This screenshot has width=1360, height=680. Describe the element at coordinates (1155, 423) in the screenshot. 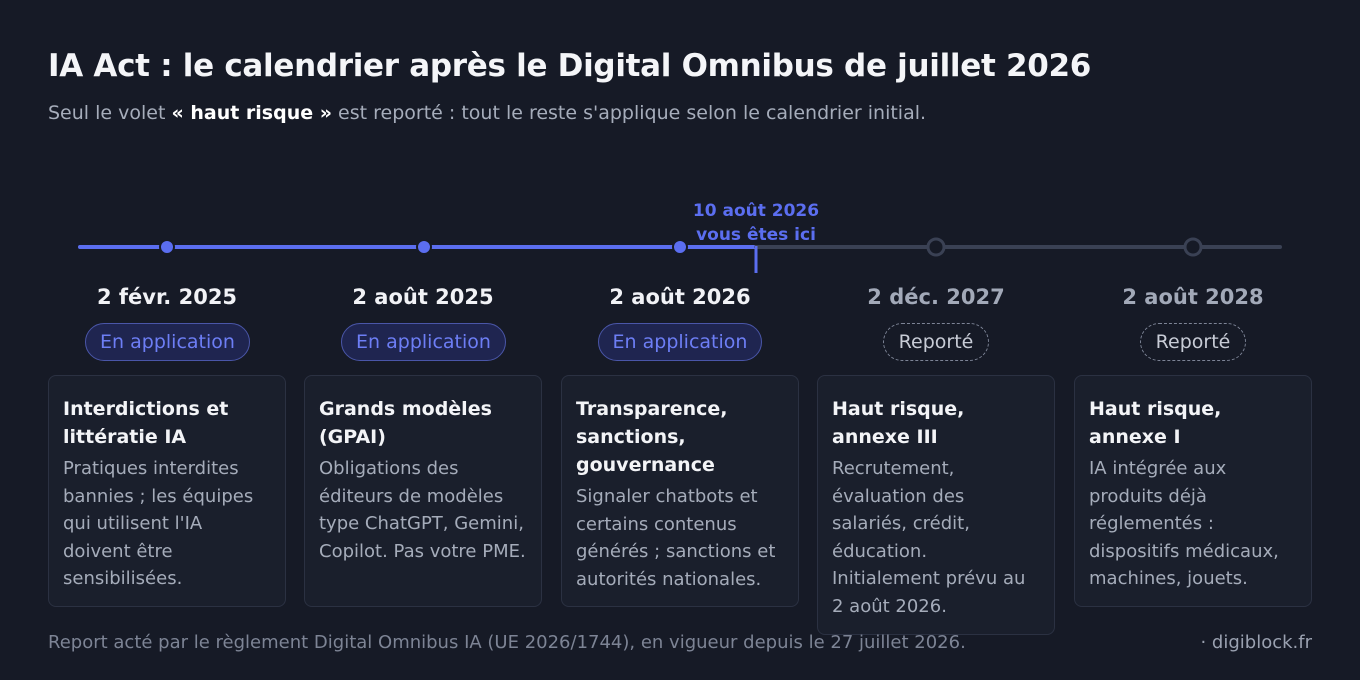

I see `milestone-title: Haut risque, annexe I` at that location.